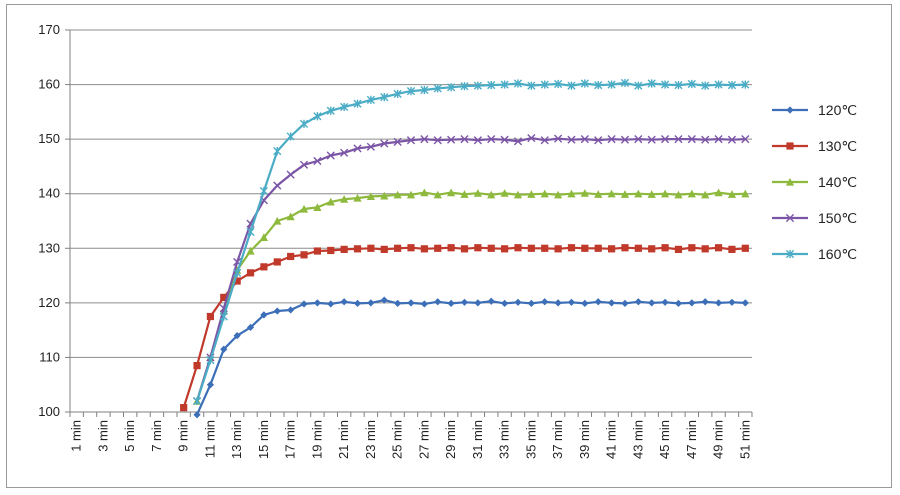 Image resolution: width=900 pixels, height=495 pixels. Describe the element at coordinates (790, 181) in the screenshot. I see `legend-swatch-marker` at that location.